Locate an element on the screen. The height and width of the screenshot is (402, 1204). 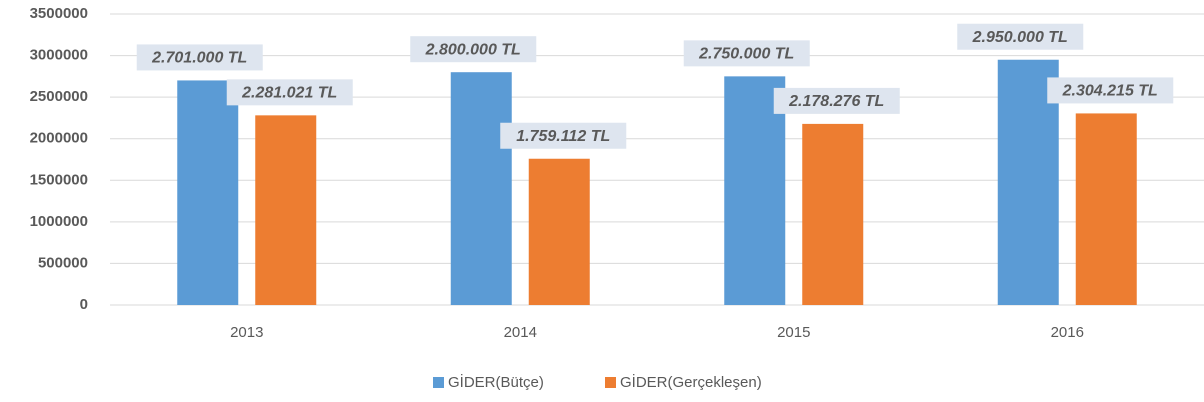
data-label: 2.800.000 TL is located at coordinates (473, 49).